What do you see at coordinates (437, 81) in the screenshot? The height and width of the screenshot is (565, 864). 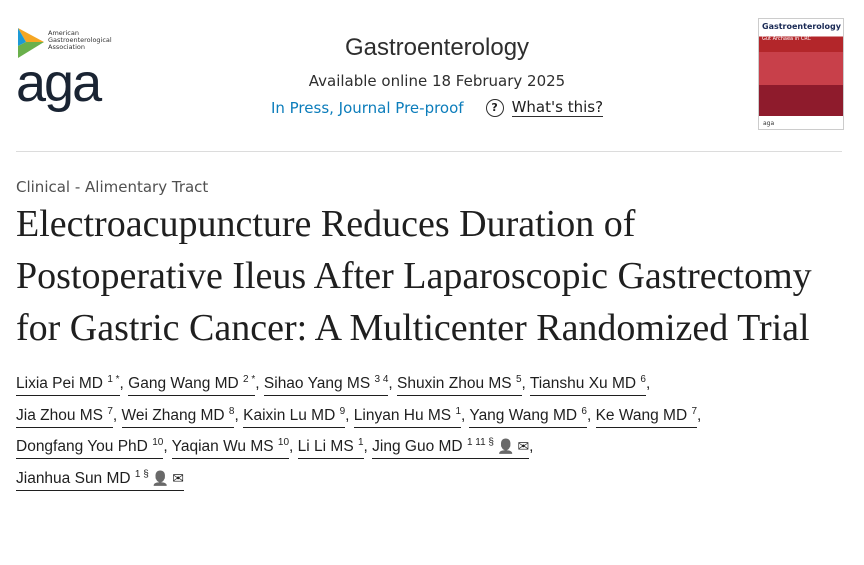 I see `available-online: Available online 18 February 2025` at bounding box center [437, 81].